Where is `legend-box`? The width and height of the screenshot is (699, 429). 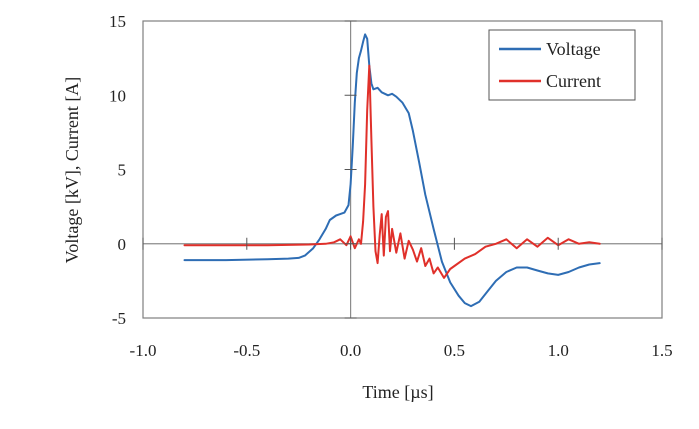
legend-box is located at coordinates (562, 65).